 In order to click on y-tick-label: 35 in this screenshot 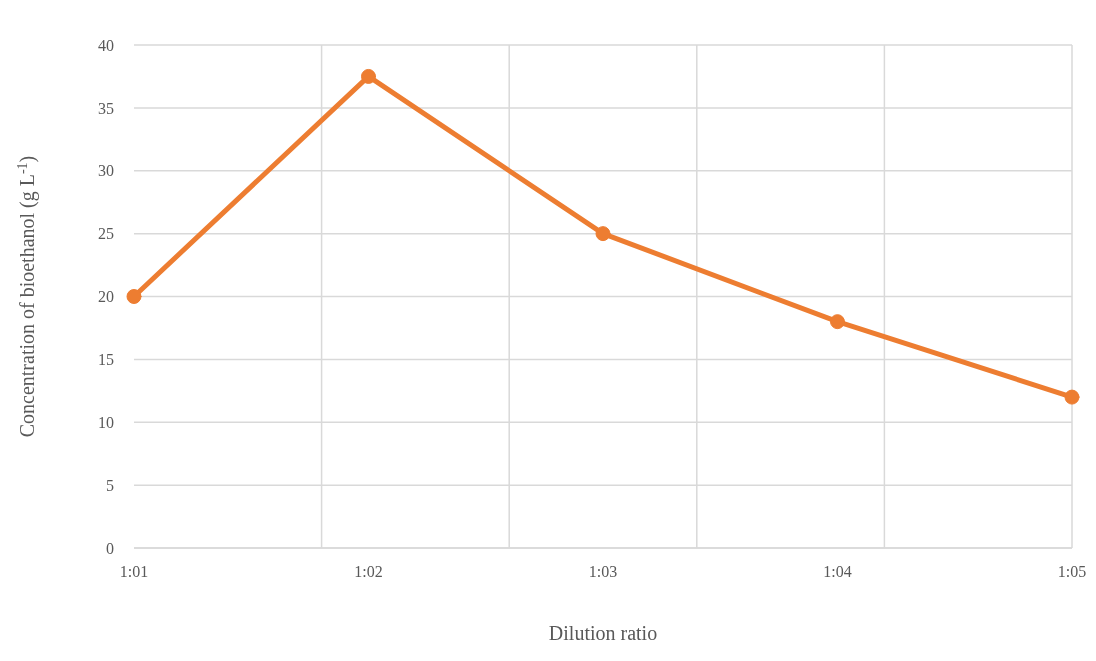, I will do `click(106, 108)`.